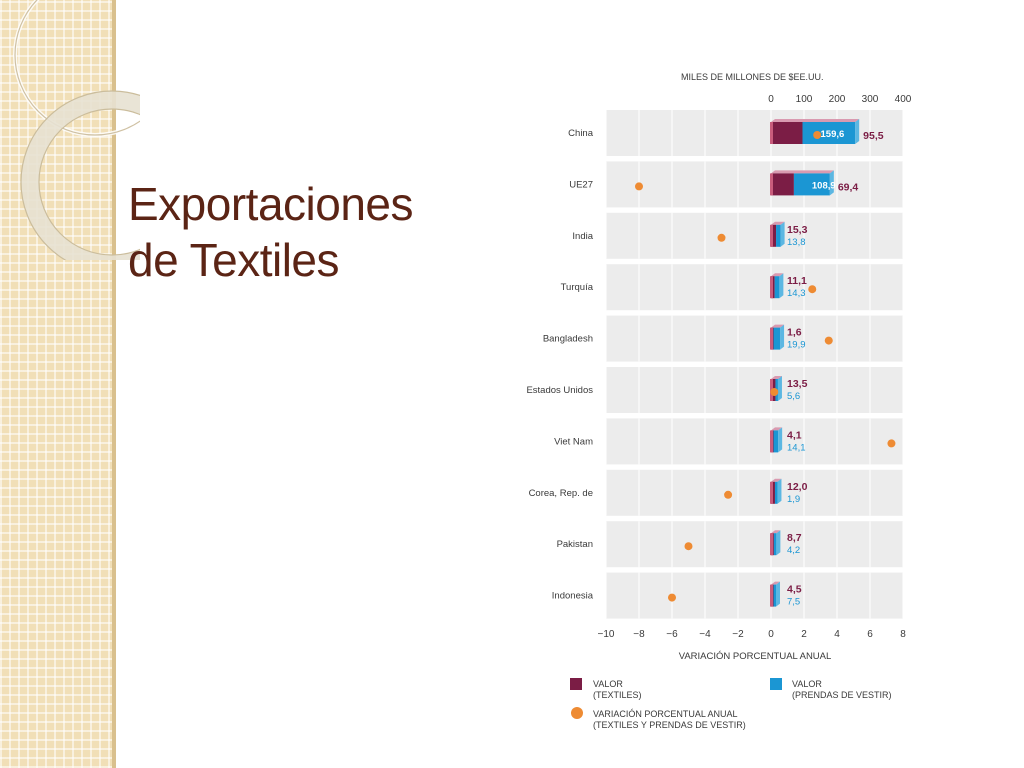  Describe the element at coordinates (581, 133) in the screenshot. I see `category-label: China` at that location.